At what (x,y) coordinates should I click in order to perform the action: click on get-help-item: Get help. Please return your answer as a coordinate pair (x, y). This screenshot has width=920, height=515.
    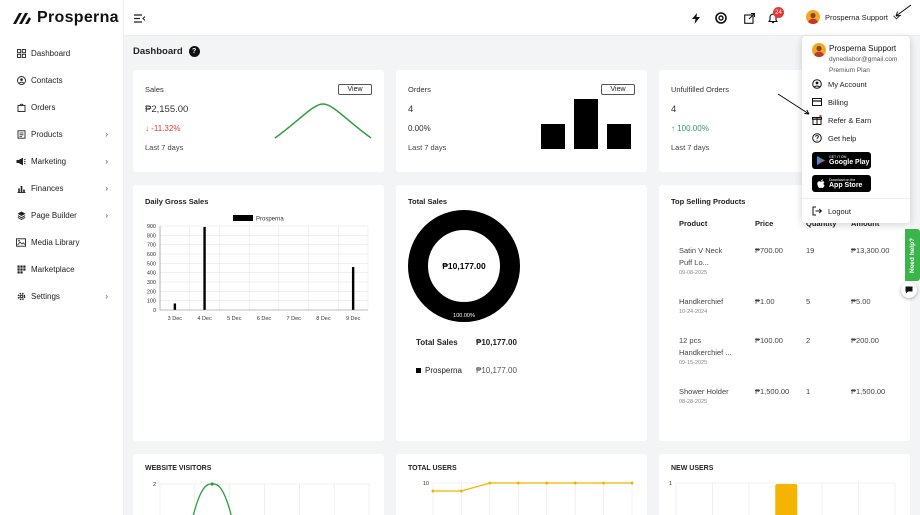
    Looking at the image, I should click on (834, 138).